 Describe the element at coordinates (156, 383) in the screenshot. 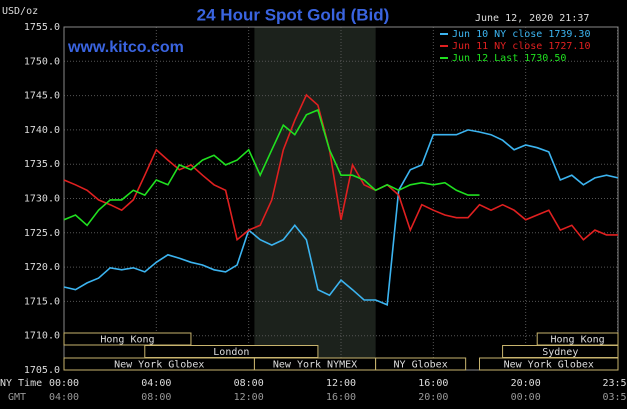

I see `x-tick-label: 04:00` at that location.